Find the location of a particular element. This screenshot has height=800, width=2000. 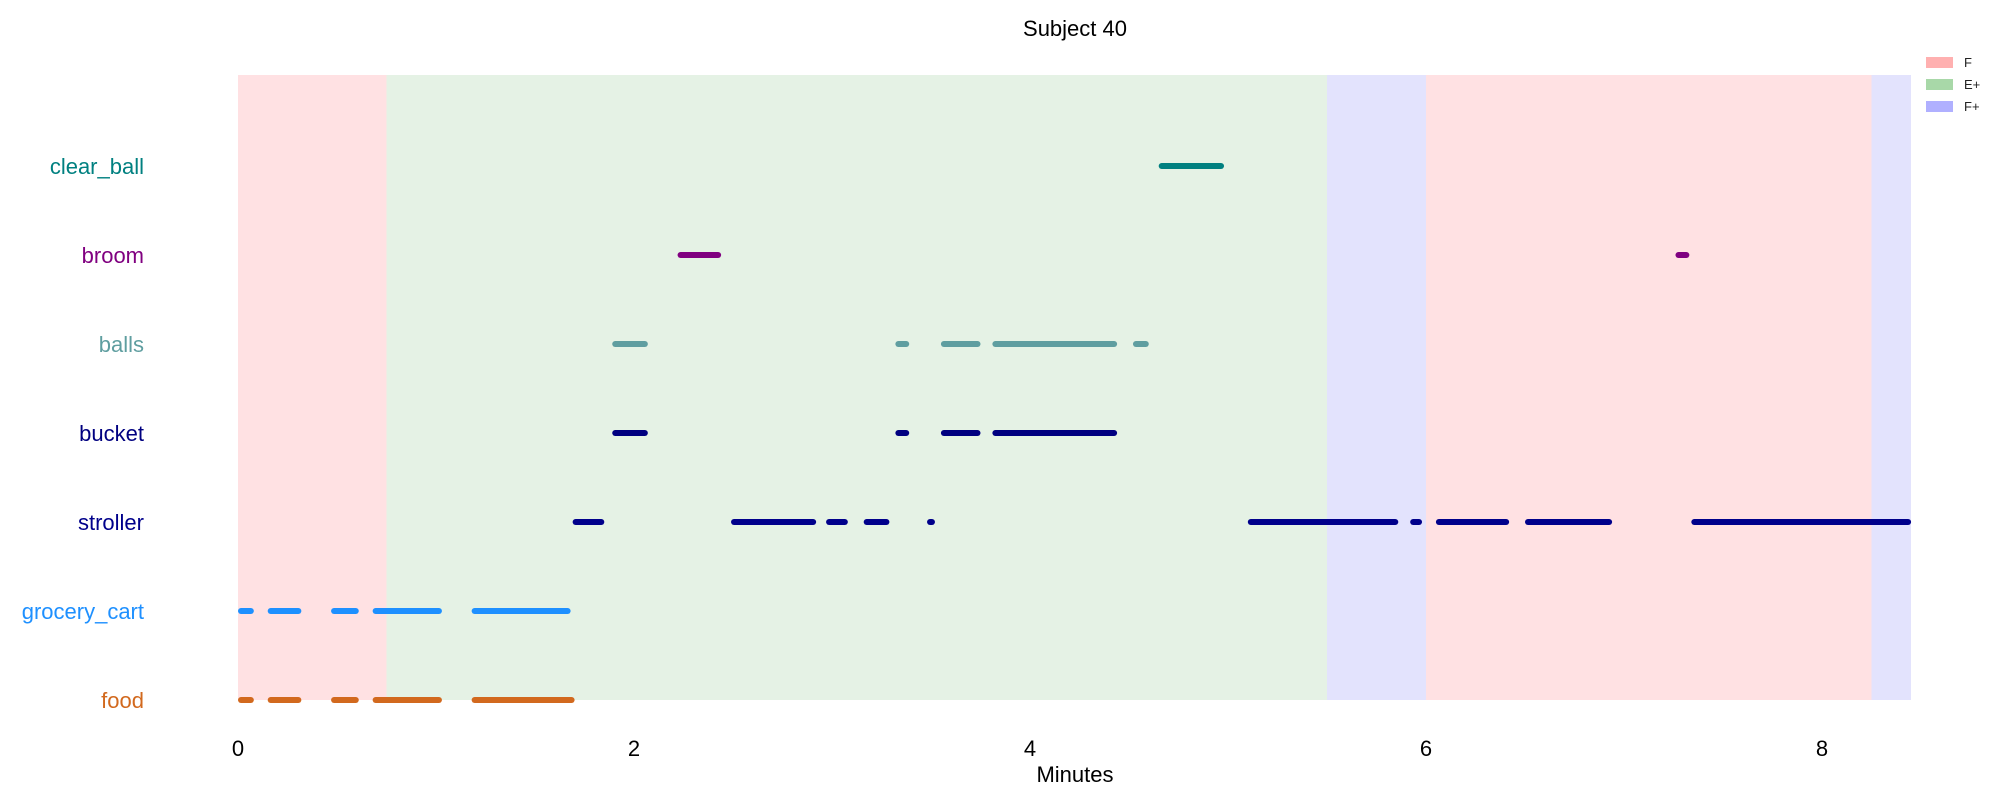

y-label-bucket: bucket is located at coordinates (111, 433).